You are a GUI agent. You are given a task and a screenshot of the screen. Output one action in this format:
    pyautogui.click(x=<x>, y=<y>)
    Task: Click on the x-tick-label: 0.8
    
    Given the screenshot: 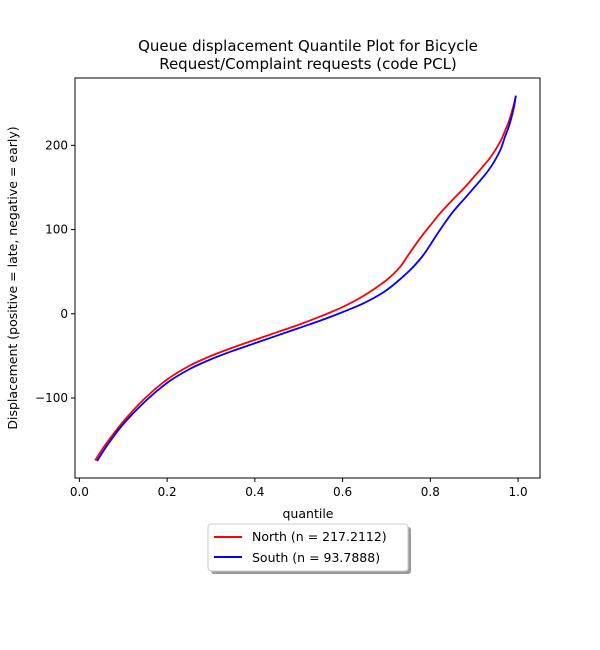 What is the action you would take?
    pyautogui.click(x=430, y=492)
    